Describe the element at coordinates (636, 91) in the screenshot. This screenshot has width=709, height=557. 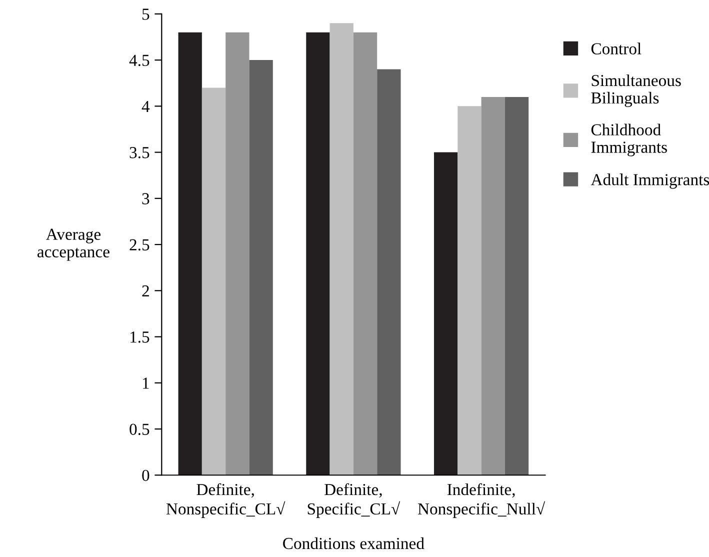
I see `legend-label: Simultaneous Bilinguals` at that location.